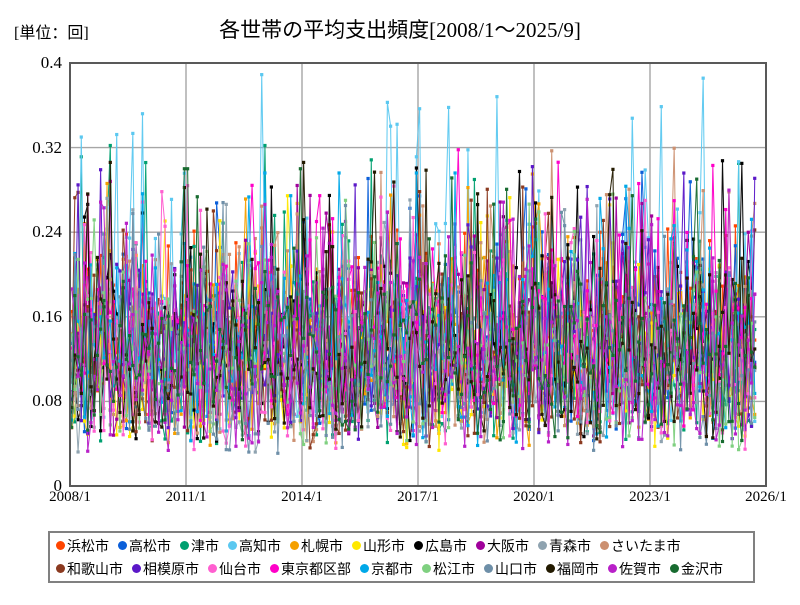 The width and height of the screenshot is (800, 605). Describe the element at coordinates (604, 545) in the screenshot. I see `legend-color-marker-icon` at that location.